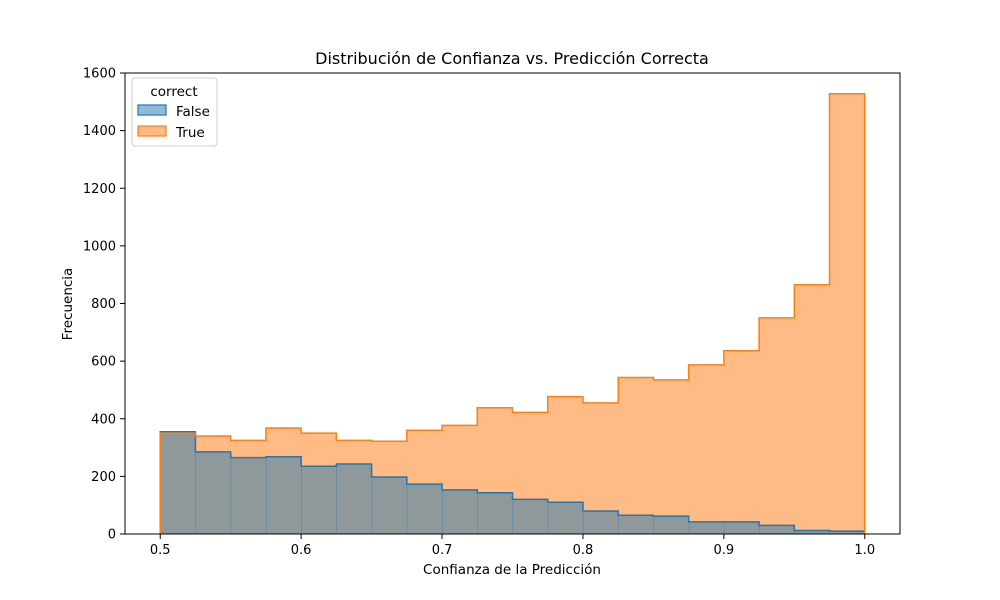  I want to click on y-tick-label: 600, so click(103, 362).